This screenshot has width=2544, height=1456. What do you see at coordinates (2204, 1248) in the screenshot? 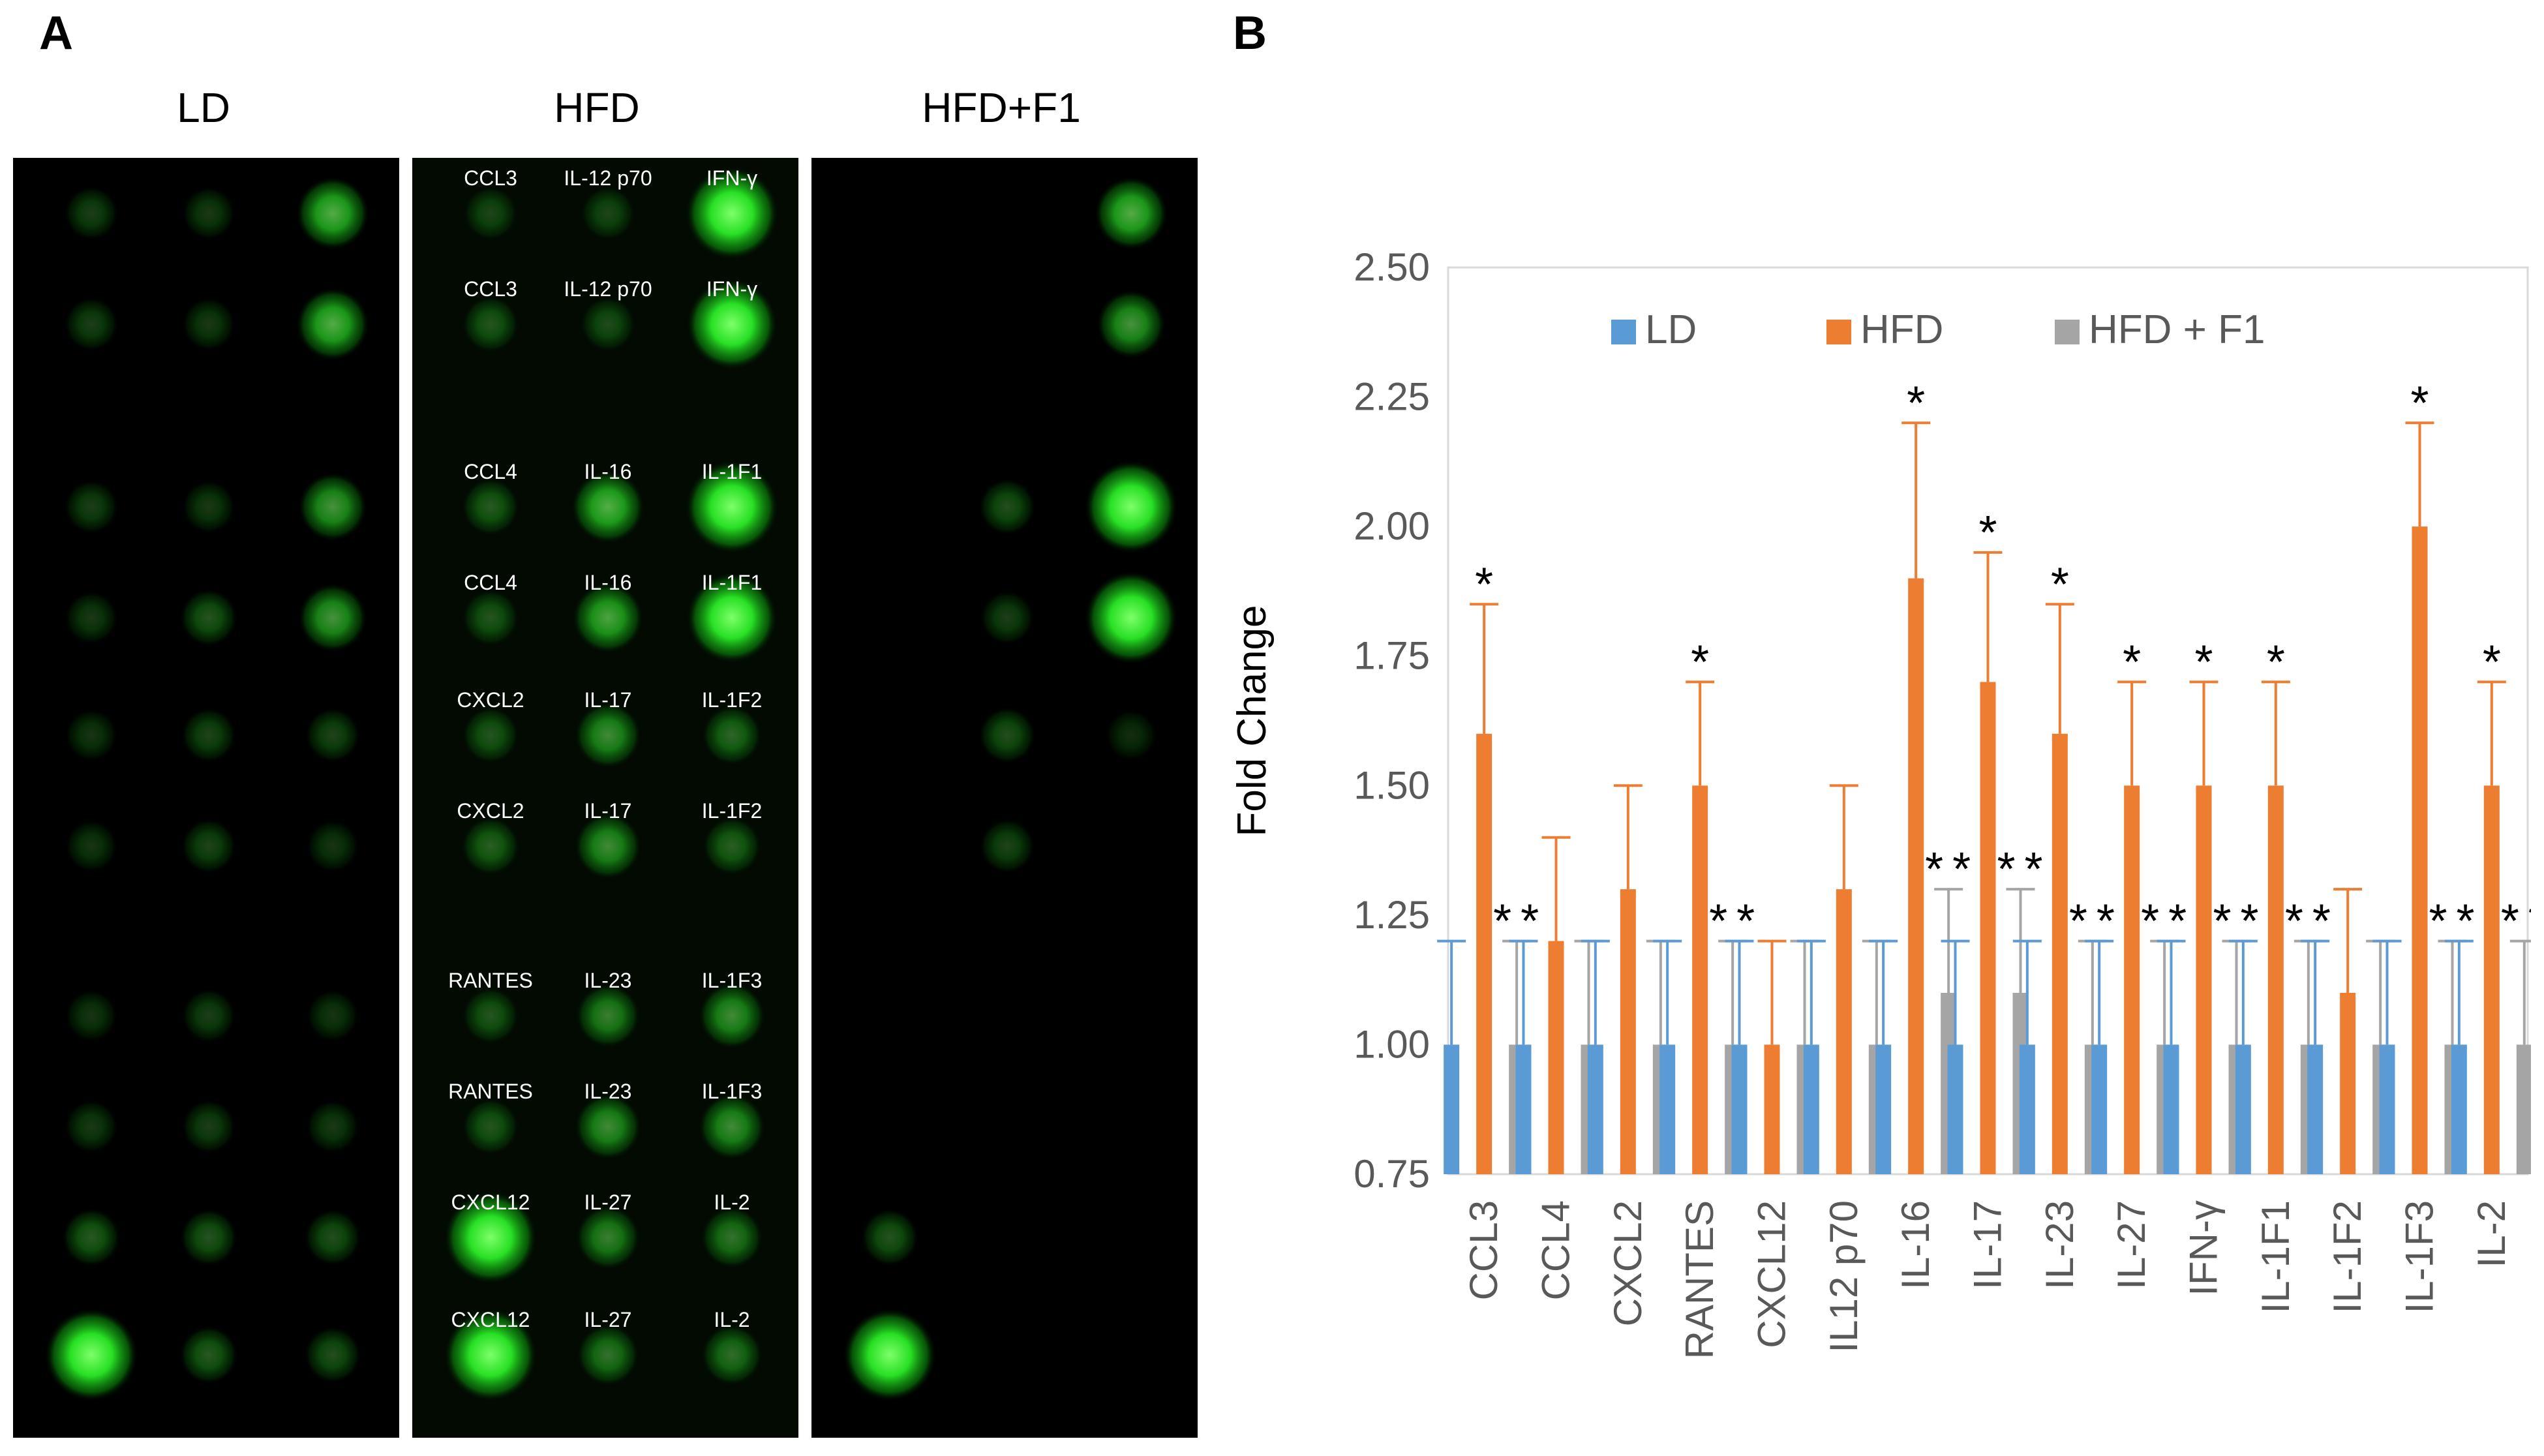
I see `x-tick-label: IFN-γ` at bounding box center [2204, 1248].